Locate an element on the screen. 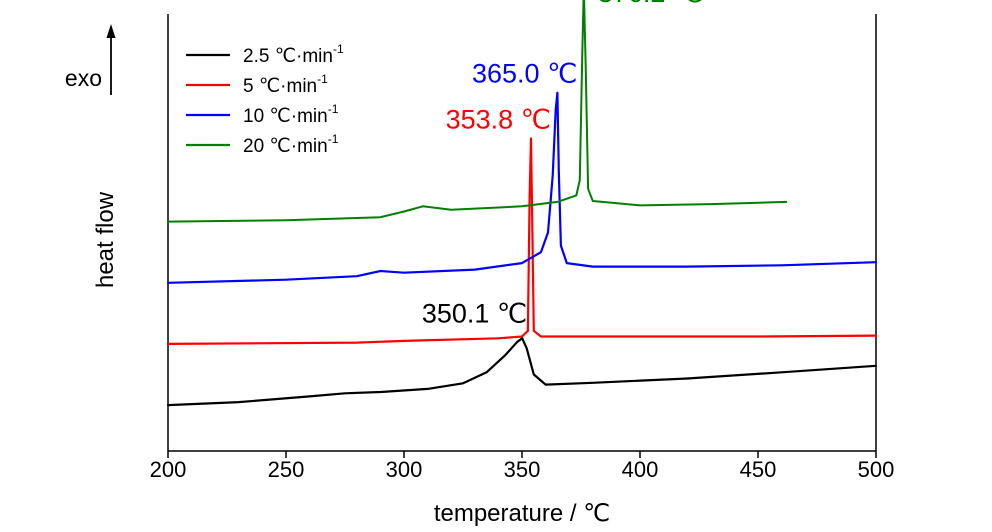  legend-label-3: 20 ℃·min-1 is located at coordinates (291, 144).